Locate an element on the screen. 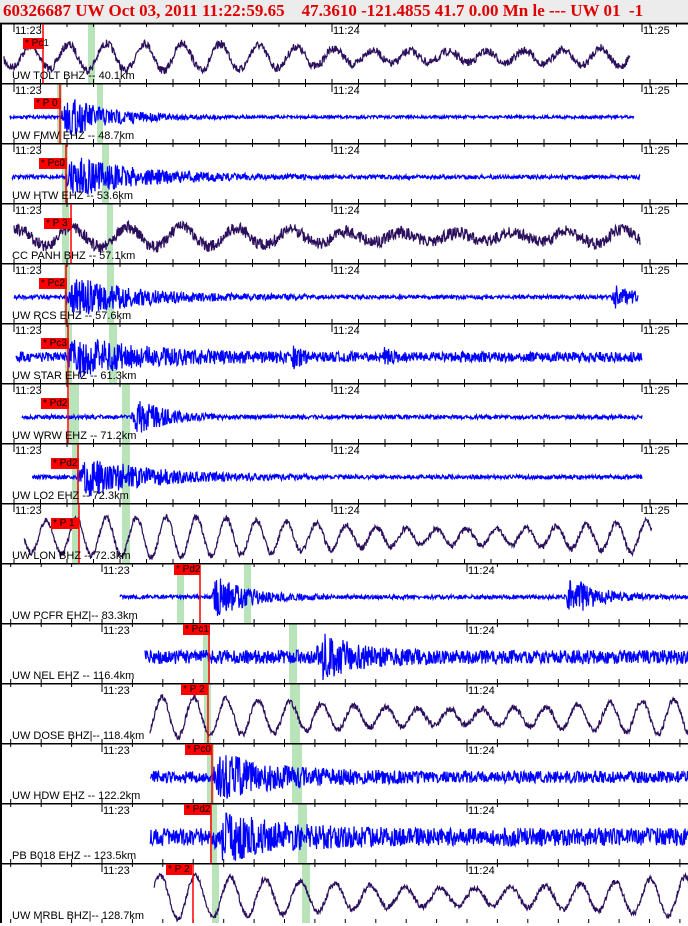 The width and height of the screenshot is (688, 926). seismogram-panel: 11:23 11:24 * Pd2 UW PCFR EHZ|-- 83.3km is located at coordinates (344, 593).